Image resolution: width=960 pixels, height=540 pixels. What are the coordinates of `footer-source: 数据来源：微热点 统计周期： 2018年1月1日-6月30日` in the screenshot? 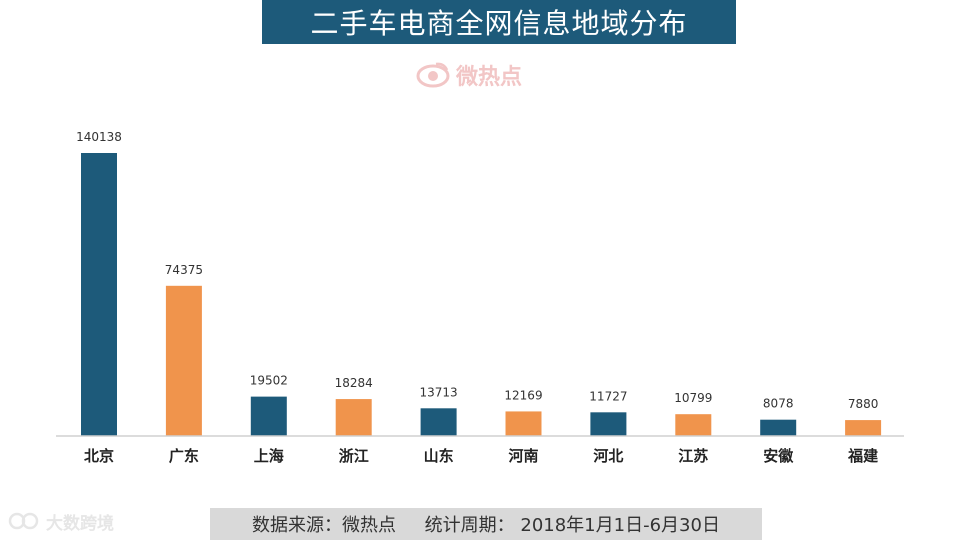 It's located at (486, 524).